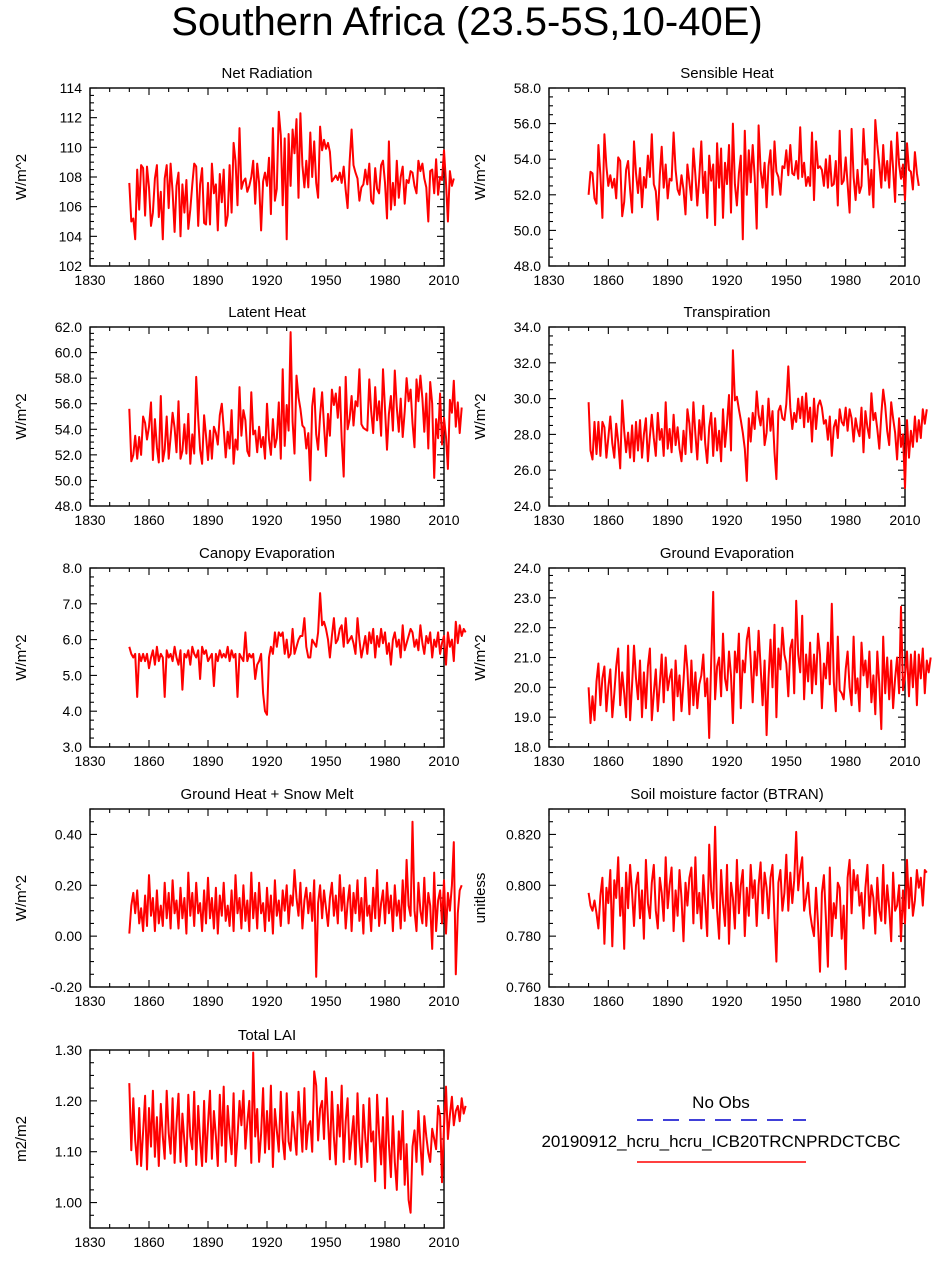 This screenshot has height=1262, width=934. Describe the element at coordinates (71, 88) in the screenshot. I see `y-tick-label: 114` at that location.